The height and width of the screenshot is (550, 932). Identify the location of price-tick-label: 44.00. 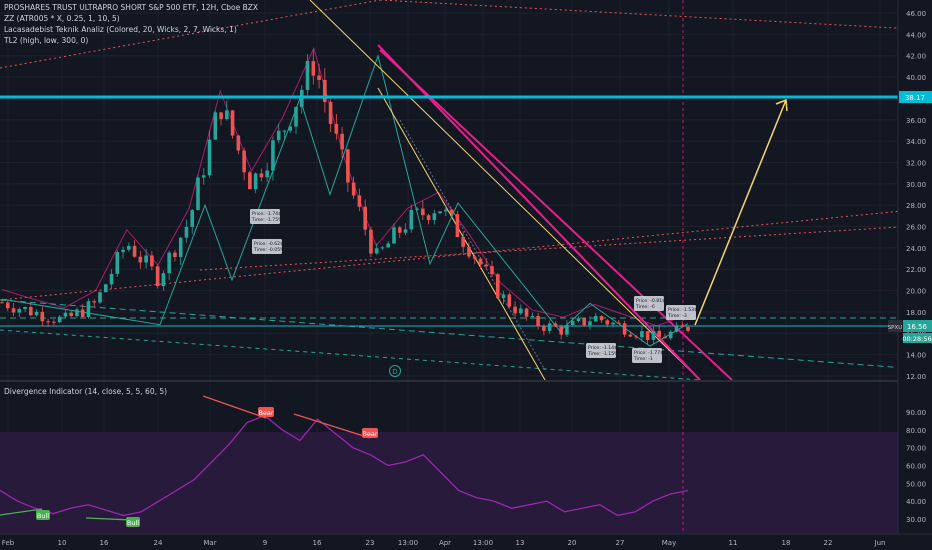
(916, 35).